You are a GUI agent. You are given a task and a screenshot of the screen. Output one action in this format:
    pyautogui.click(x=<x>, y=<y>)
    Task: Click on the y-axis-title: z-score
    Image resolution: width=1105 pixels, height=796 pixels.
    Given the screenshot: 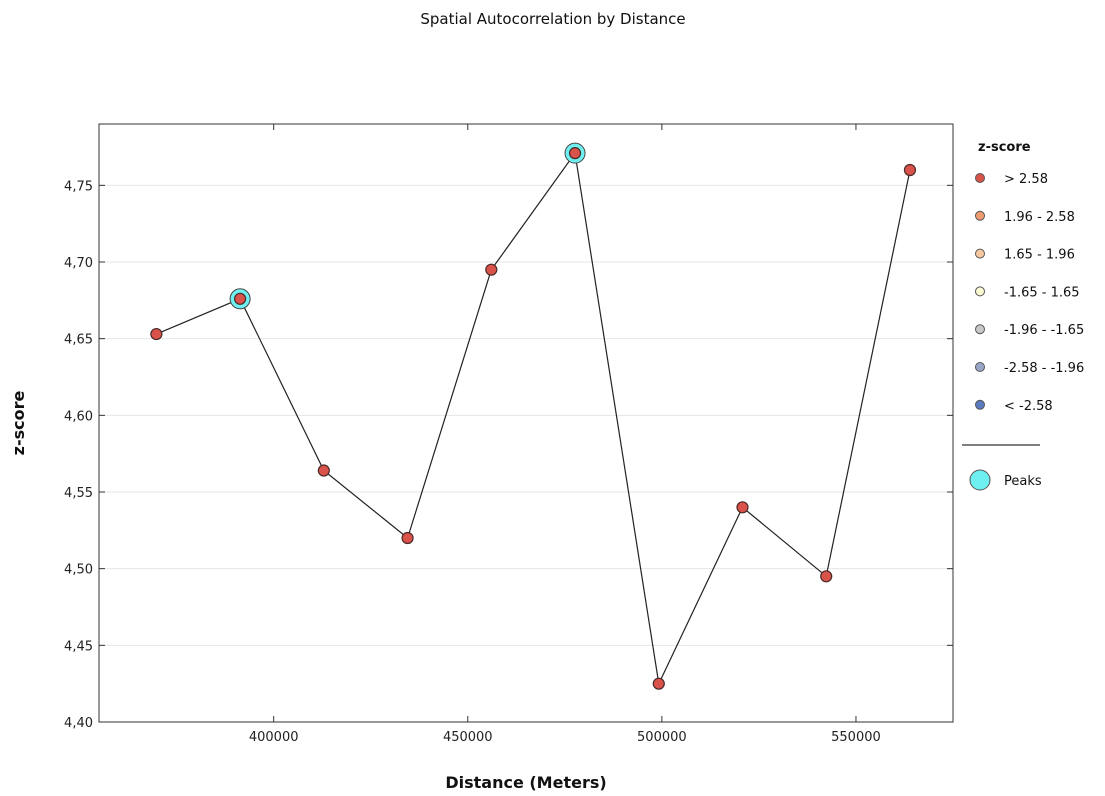 What is the action you would take?
    pyautogui.click(x=18, y=423)
    